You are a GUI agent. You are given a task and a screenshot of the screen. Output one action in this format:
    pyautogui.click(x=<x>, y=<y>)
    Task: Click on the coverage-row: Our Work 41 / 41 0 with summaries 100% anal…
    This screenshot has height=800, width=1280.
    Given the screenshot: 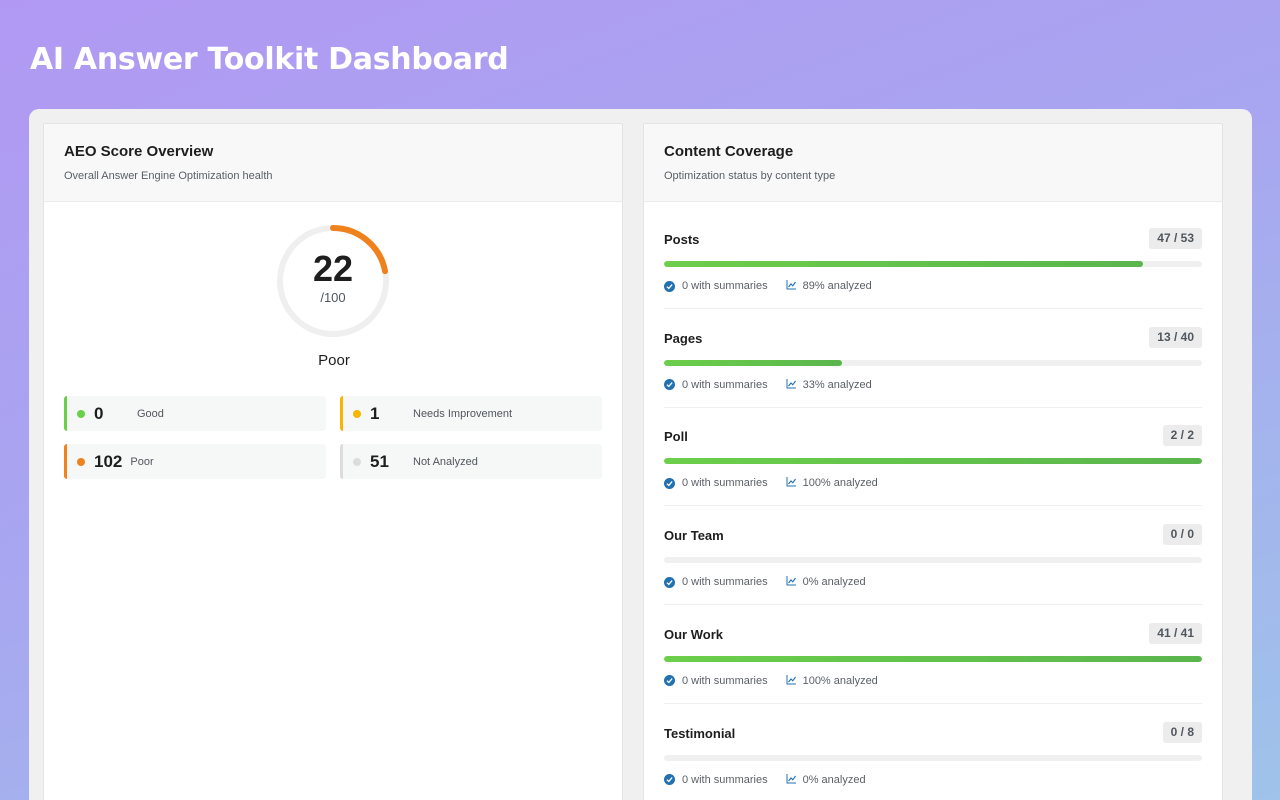 What is the action you would take?
    pyautogui.click(x=933, y=654)
    